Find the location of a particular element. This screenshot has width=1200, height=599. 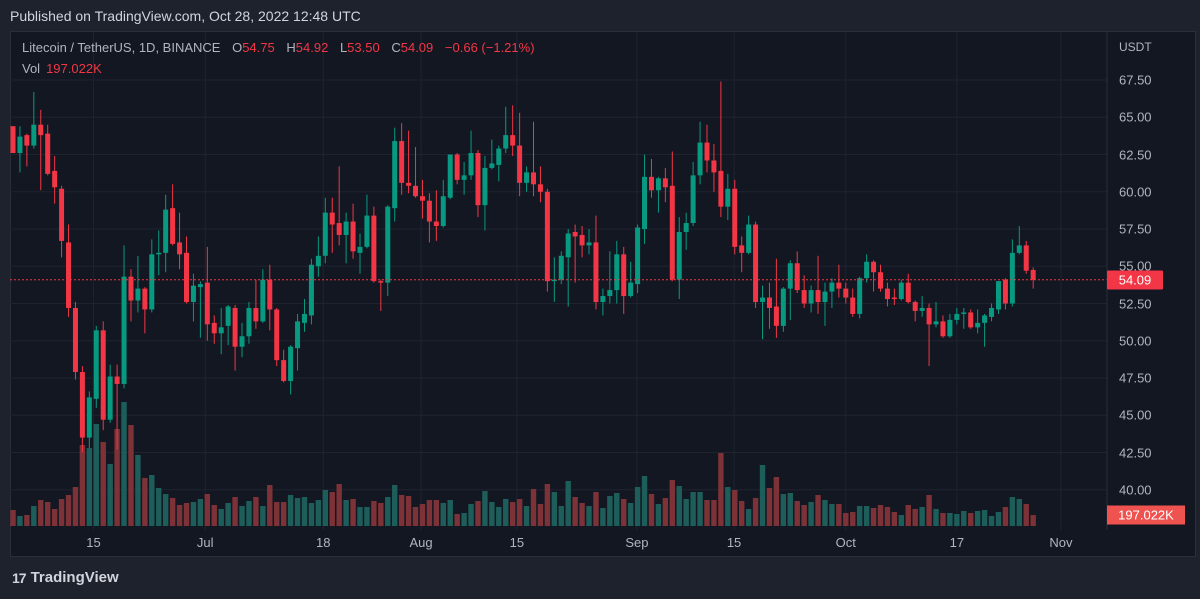

symbol-name: Litecoin / TetherUS, 1D, BINANCE is located at coordinates (121, 47).